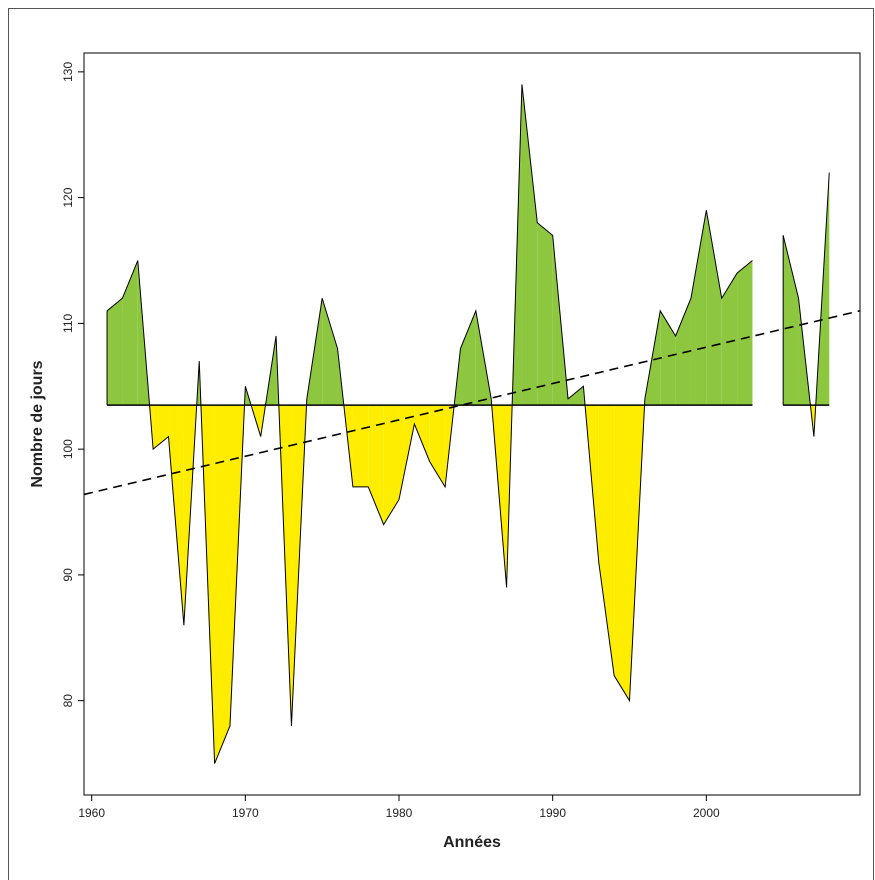 The width and height of the screenshot is (875, 880). What do you see at coordinates (552, 813) in the screenshot?
I see `x-tick-label: 1990` at bounding box center [552, 813].